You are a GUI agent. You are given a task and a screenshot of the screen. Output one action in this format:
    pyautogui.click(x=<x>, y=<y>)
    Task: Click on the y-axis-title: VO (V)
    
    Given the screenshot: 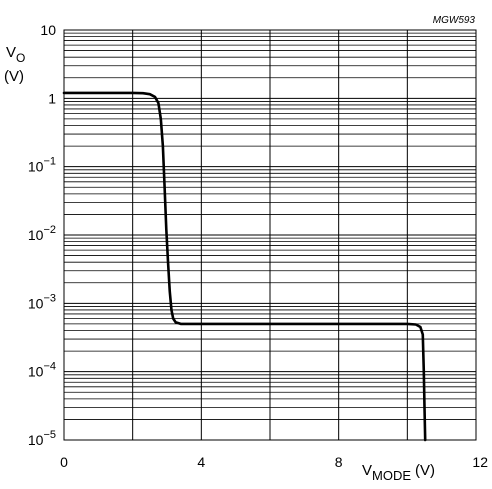 What is the action you would take?
    pyautogui.click(x=14, y=64)
    